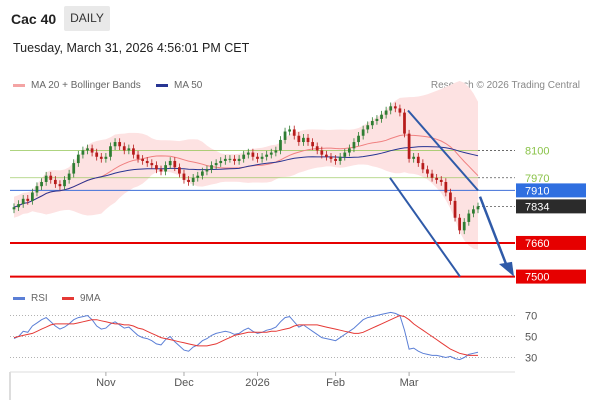  What do you see at coordinates (443, 150) in the screenshot?
I see `channel-upper-line` at bounding box center [443, 150].